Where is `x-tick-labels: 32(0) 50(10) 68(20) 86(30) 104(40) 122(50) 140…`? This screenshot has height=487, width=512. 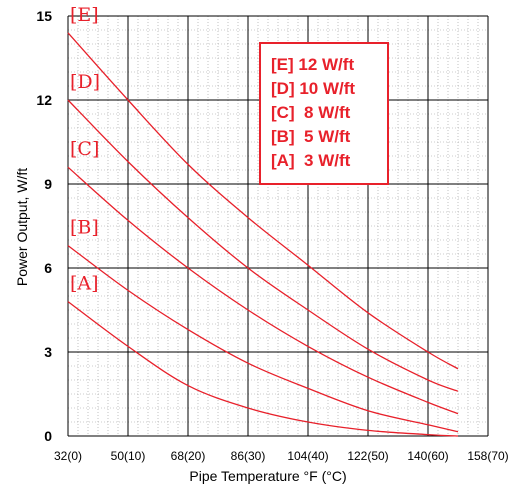
x-tick-labels: 32(0) 50(10) 68(20) 86(30) 104(40) 122(50) 140… is located at coordinates (281, 456).